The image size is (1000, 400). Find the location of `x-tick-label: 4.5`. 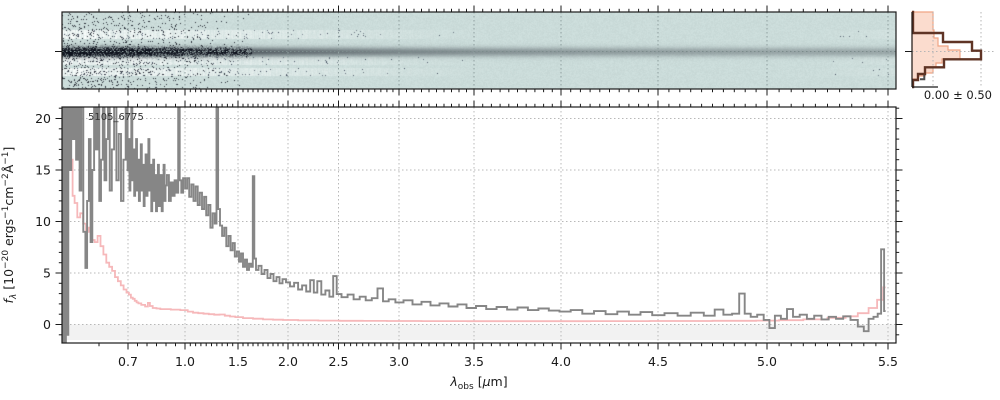

x-tick-label: 4.5 is located at coordinates (658, 361).